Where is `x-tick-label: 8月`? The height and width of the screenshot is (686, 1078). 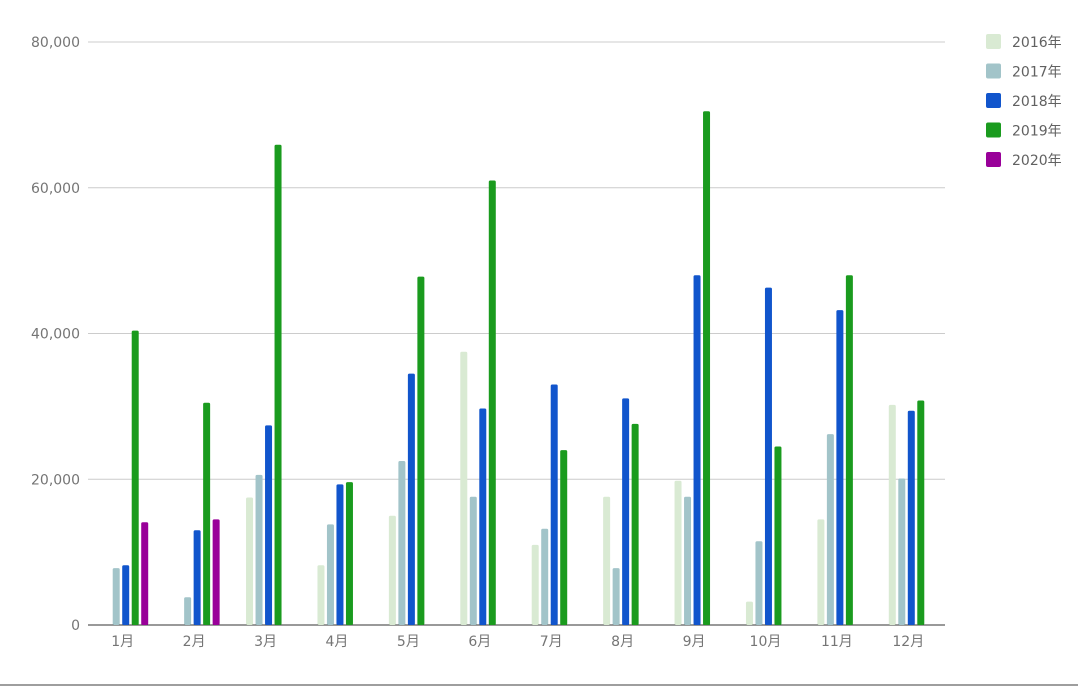 x-tick-label: 8月 is located at coordinates (622, 642).